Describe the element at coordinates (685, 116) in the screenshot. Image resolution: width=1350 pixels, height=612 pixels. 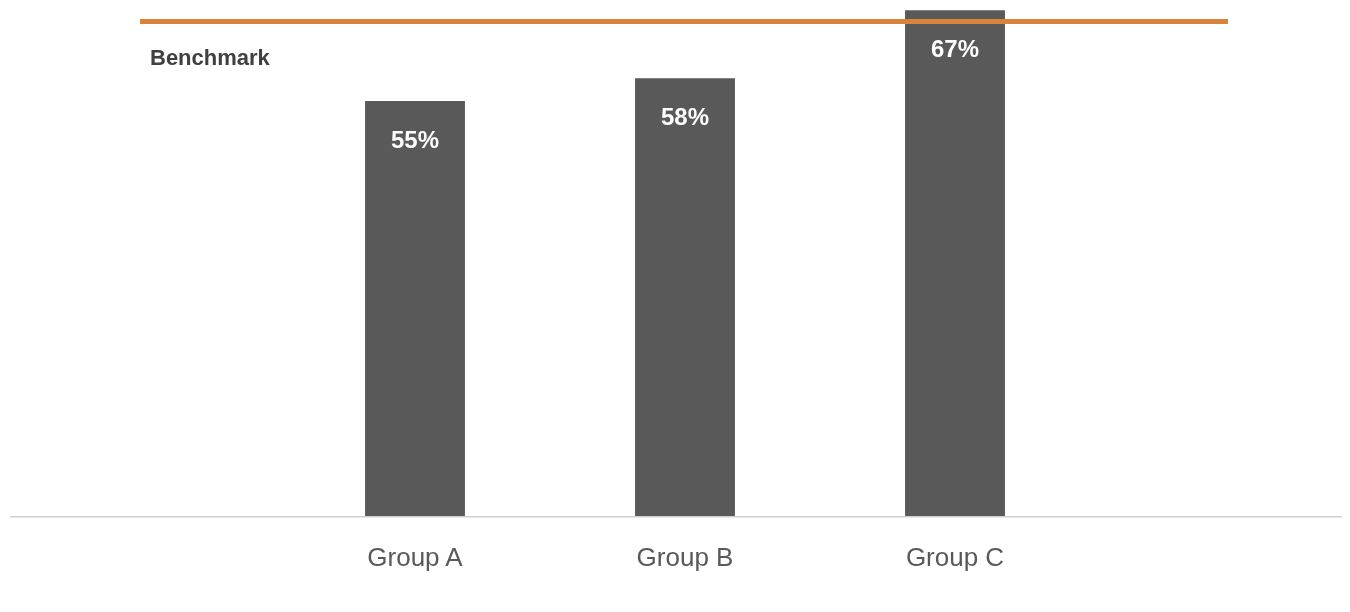
I see `data-label: 58%` at that location.